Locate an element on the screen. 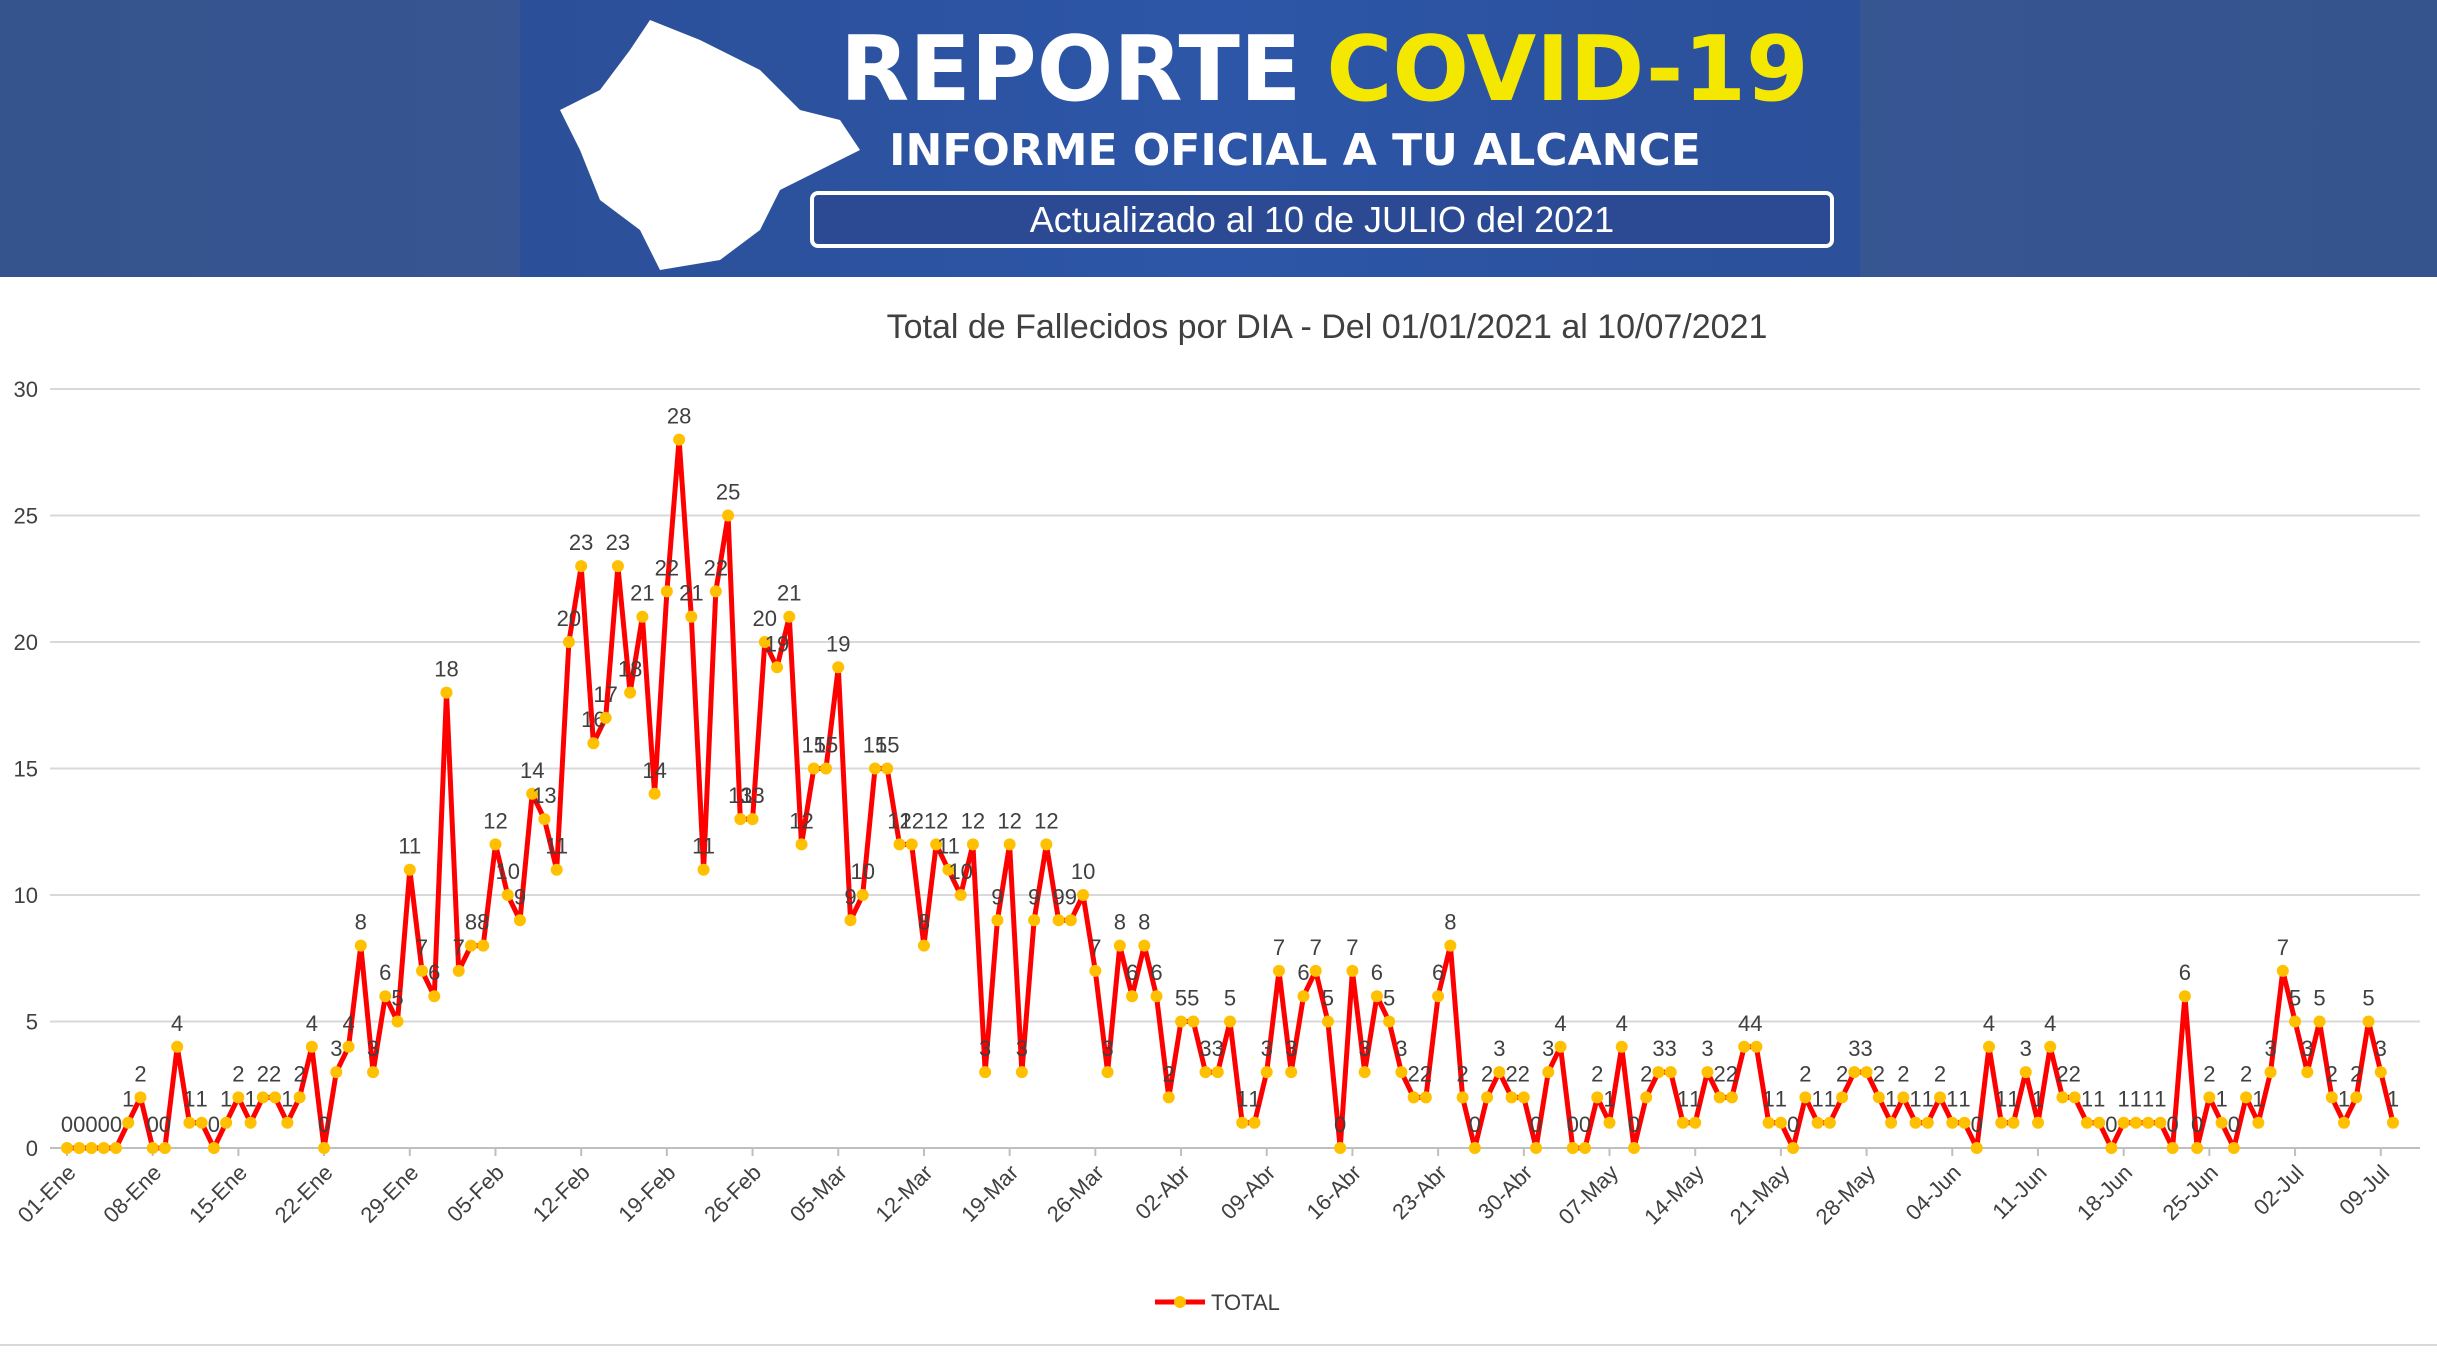  data-label: 11 is located at coordinates (409, 846).